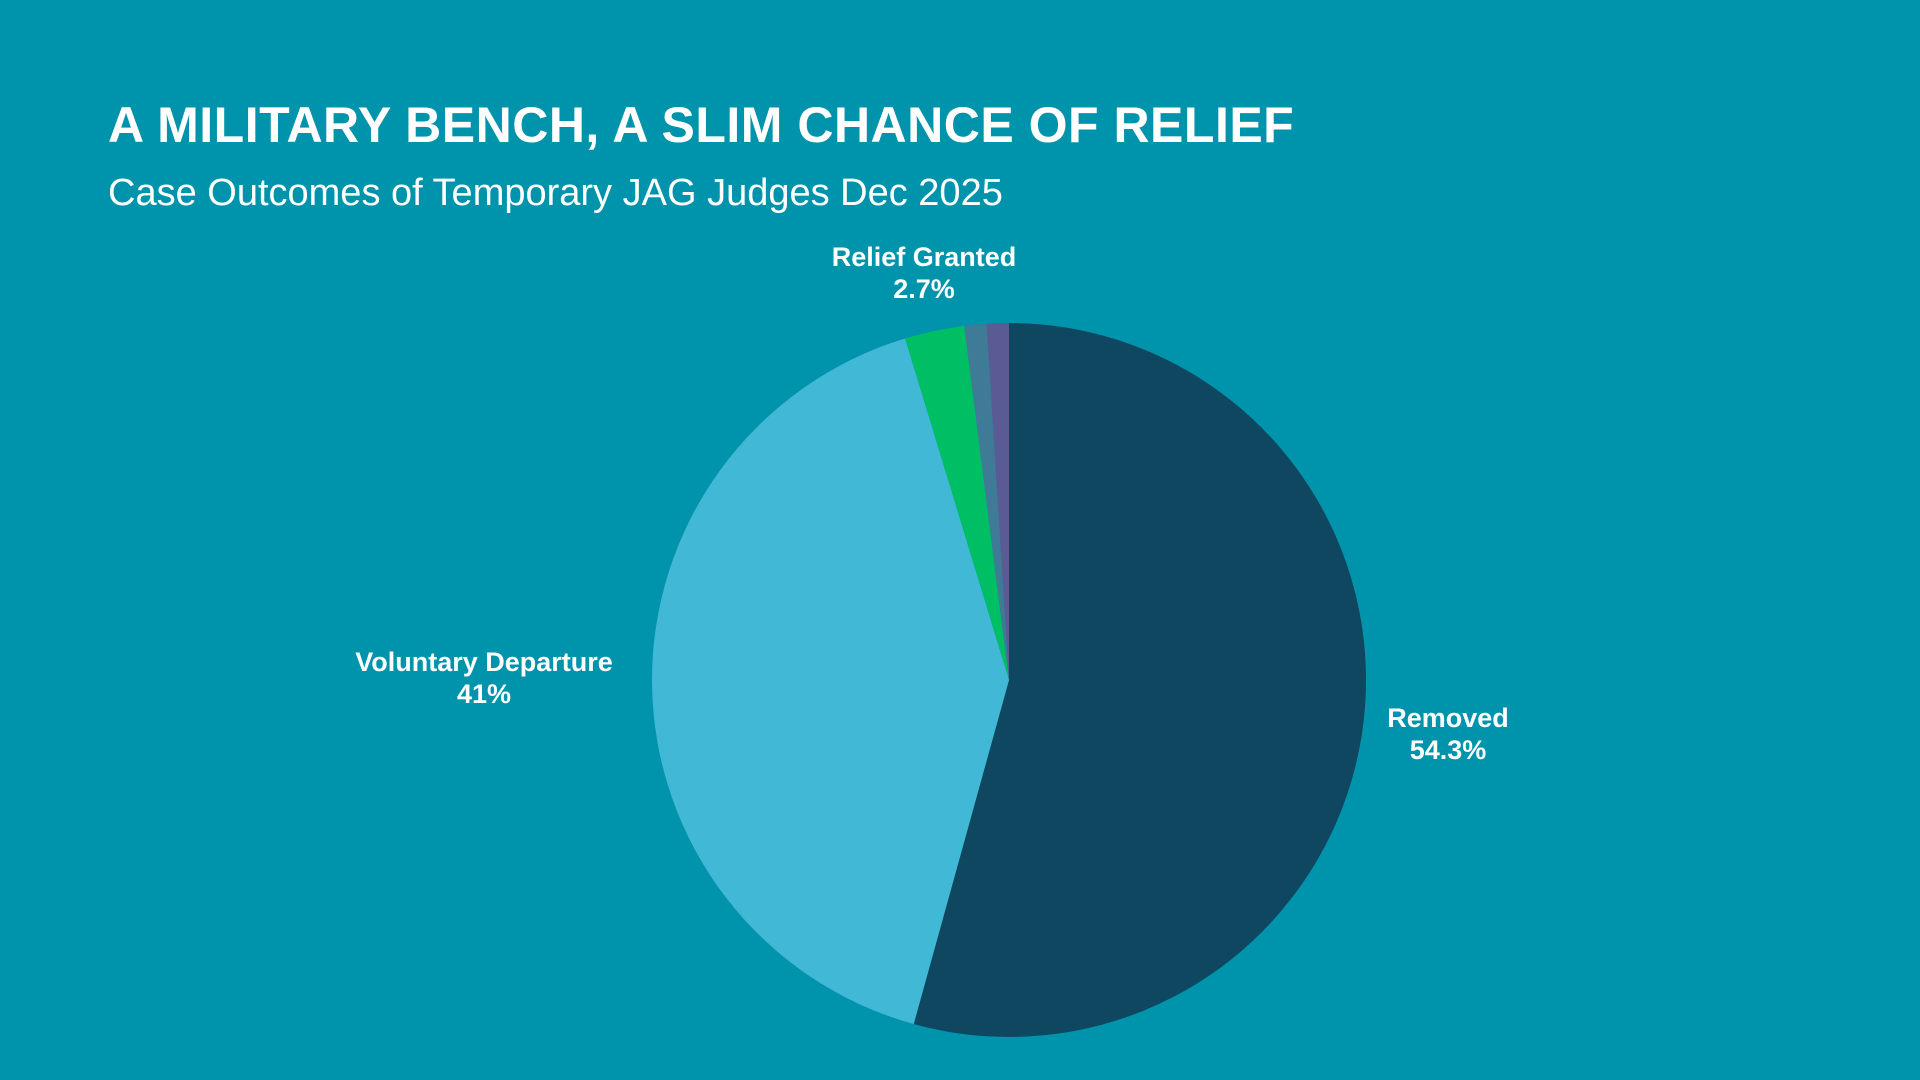 This screenshot has width=1920, height=1080. What do you see at coordinates (830, 681) in the screenshot?
I see `pie-slice-voluntary-departure` at bounding box center [830, 681].